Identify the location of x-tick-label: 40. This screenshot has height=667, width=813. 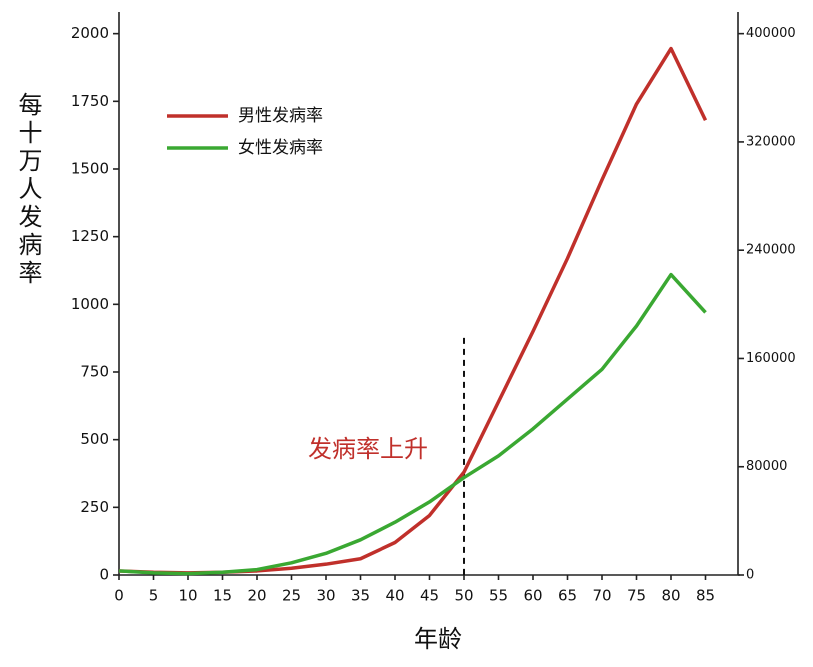
(394, 596).